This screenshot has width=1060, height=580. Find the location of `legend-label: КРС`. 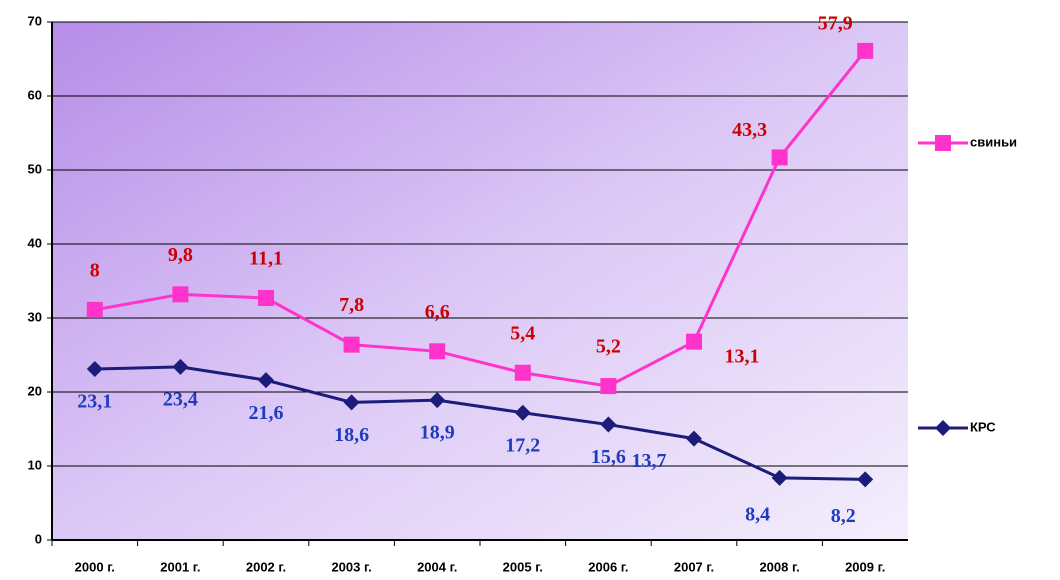

legend-label: КРС is located at coordinates (983, 426).